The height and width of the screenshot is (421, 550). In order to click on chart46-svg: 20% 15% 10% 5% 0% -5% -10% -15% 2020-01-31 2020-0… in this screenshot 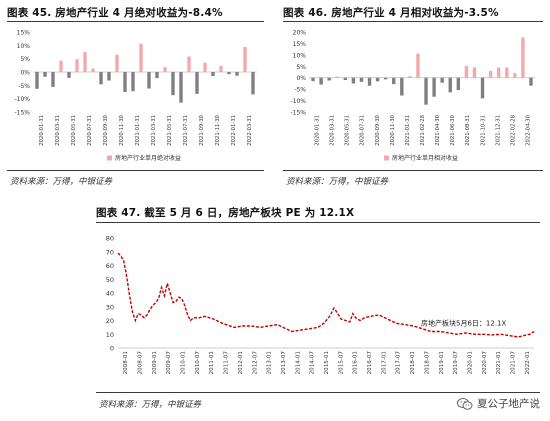, I will do `click(412, 96)`.